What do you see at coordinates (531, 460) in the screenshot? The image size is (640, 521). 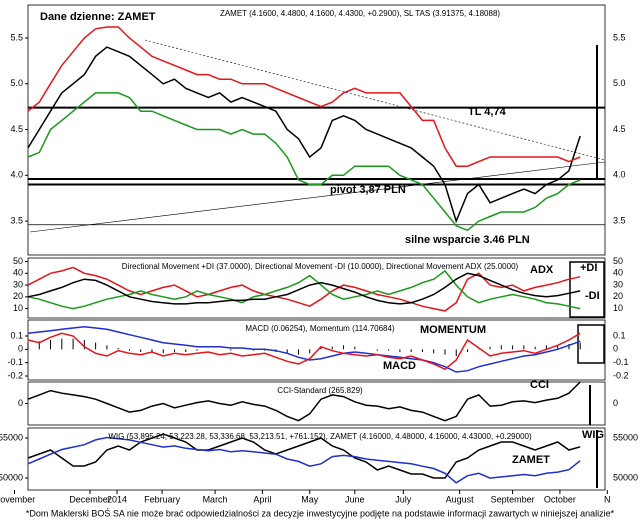 I see `annotation: ZAMET` at bounding box center [531, 460].